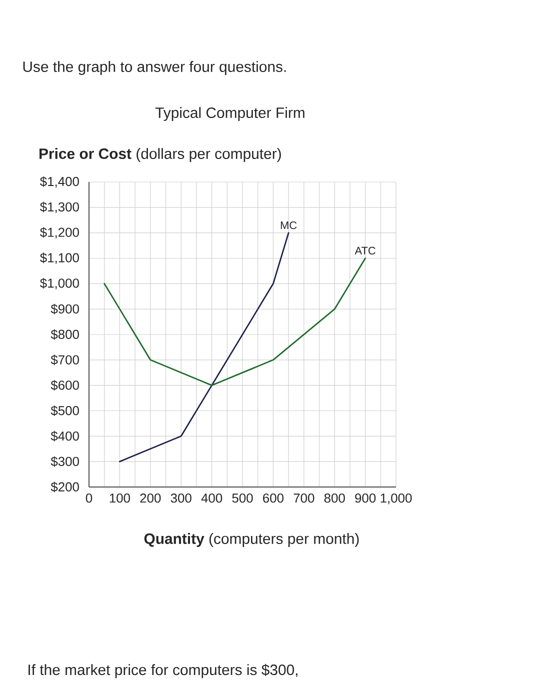 The image size is (556, 700). Describe the element at coordinates (59, 208) in the screenshot. I see `y-tick-label: $1,300` at that location.